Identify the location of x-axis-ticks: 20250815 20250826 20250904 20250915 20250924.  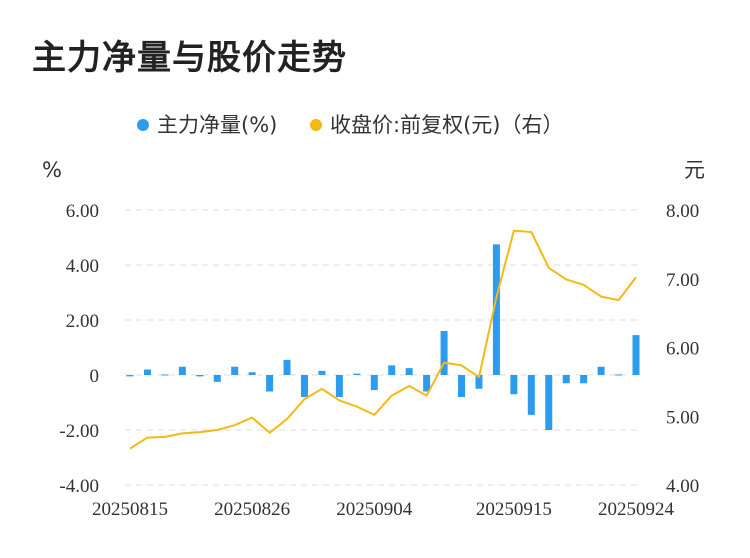
(383, 509).